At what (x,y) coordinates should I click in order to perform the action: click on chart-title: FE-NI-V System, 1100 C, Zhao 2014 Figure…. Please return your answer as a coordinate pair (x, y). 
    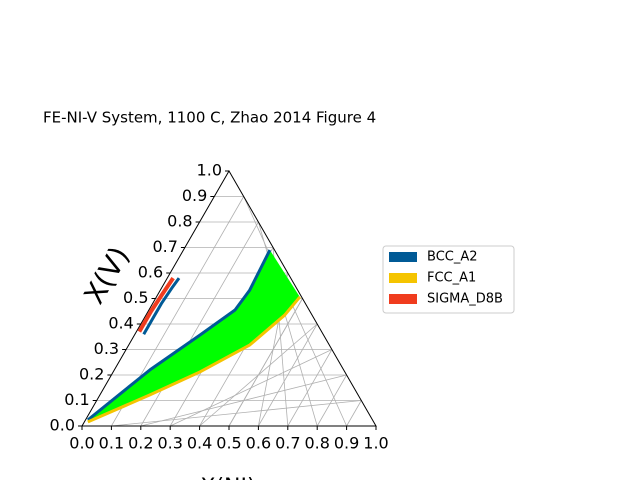
    Looking at the image, I should click on (209, 118).